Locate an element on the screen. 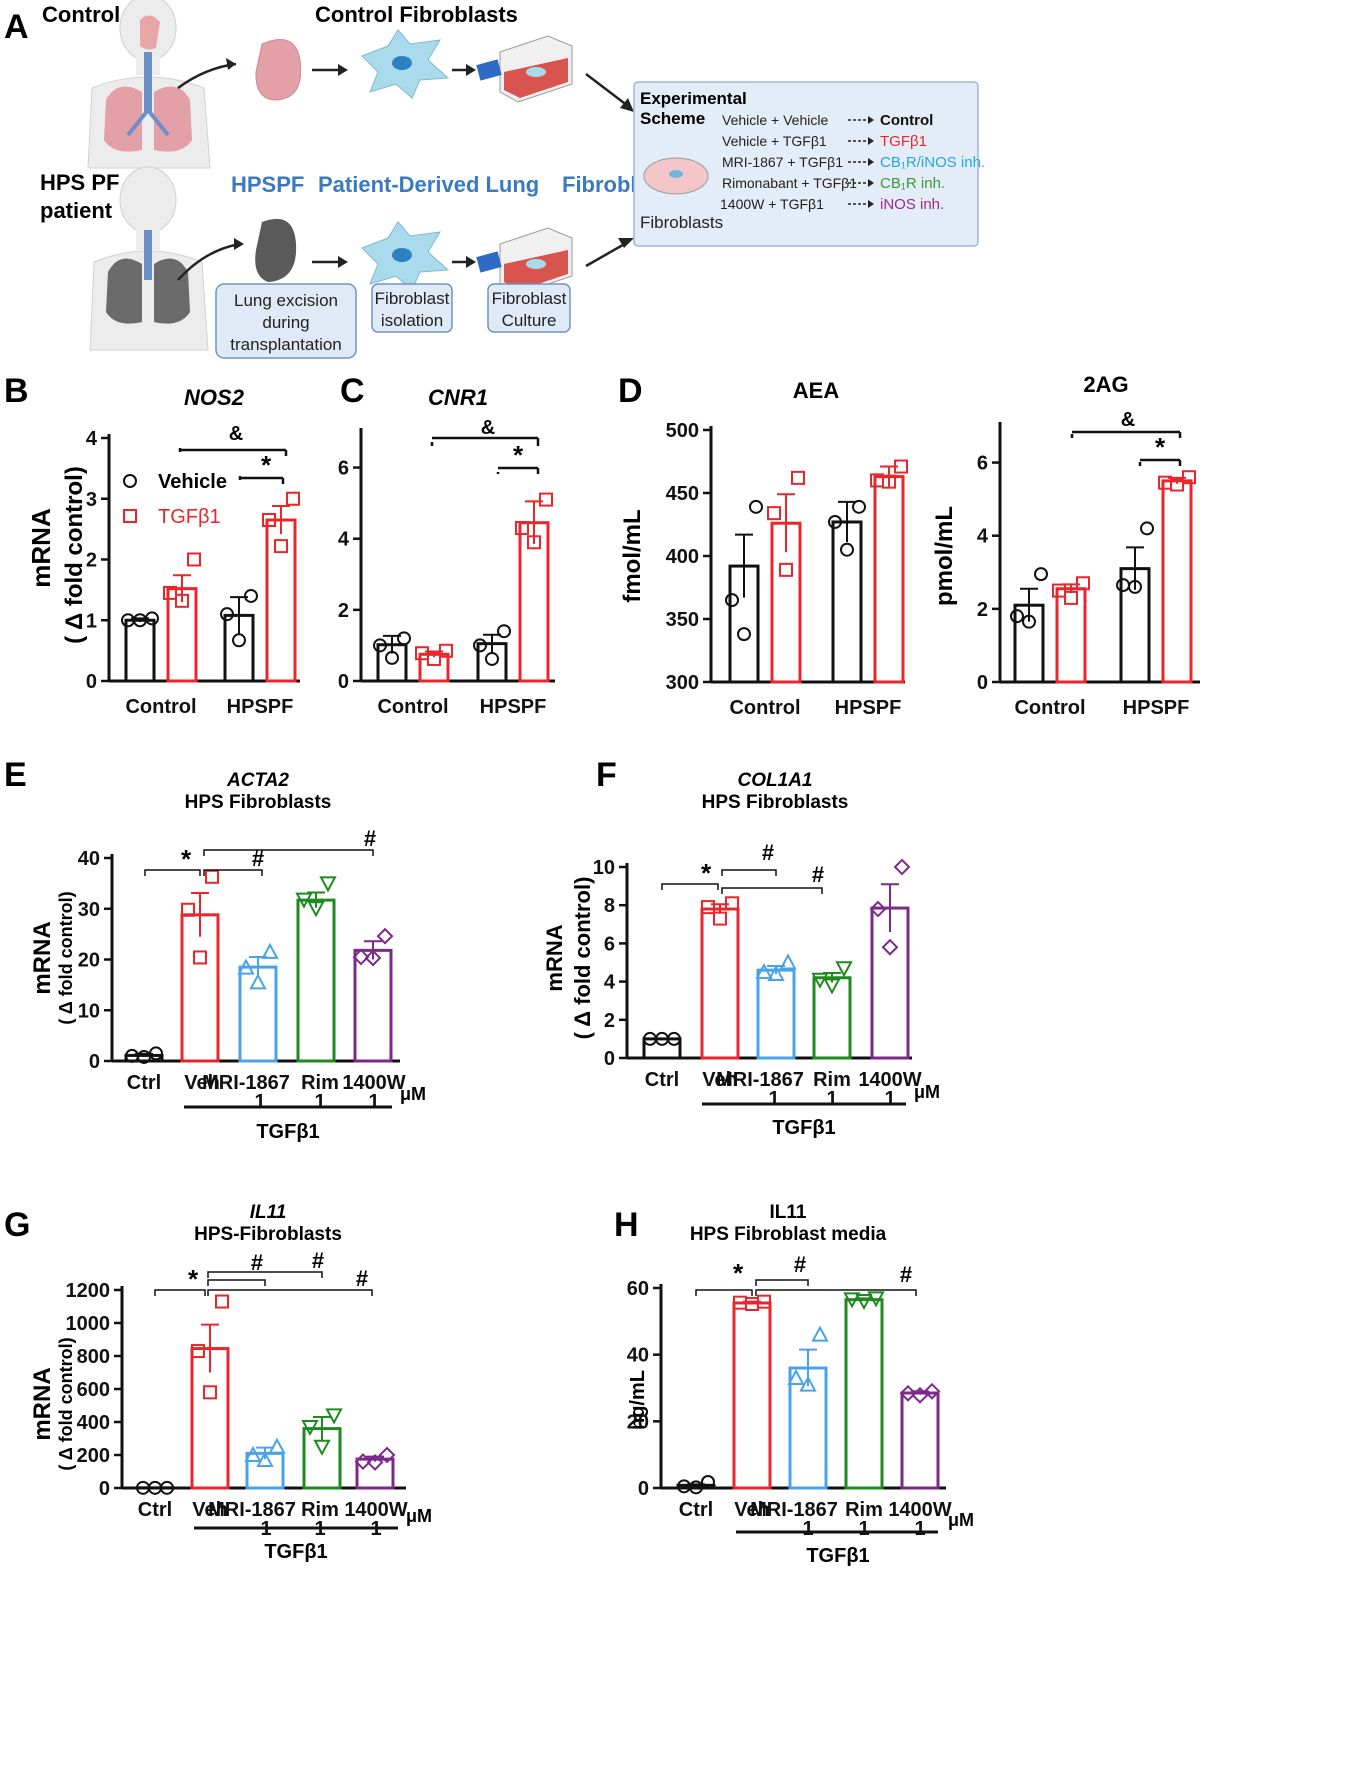 The image size is (1367, 1768). panel-g-unit: μM is located at coordinates (419, 1516).